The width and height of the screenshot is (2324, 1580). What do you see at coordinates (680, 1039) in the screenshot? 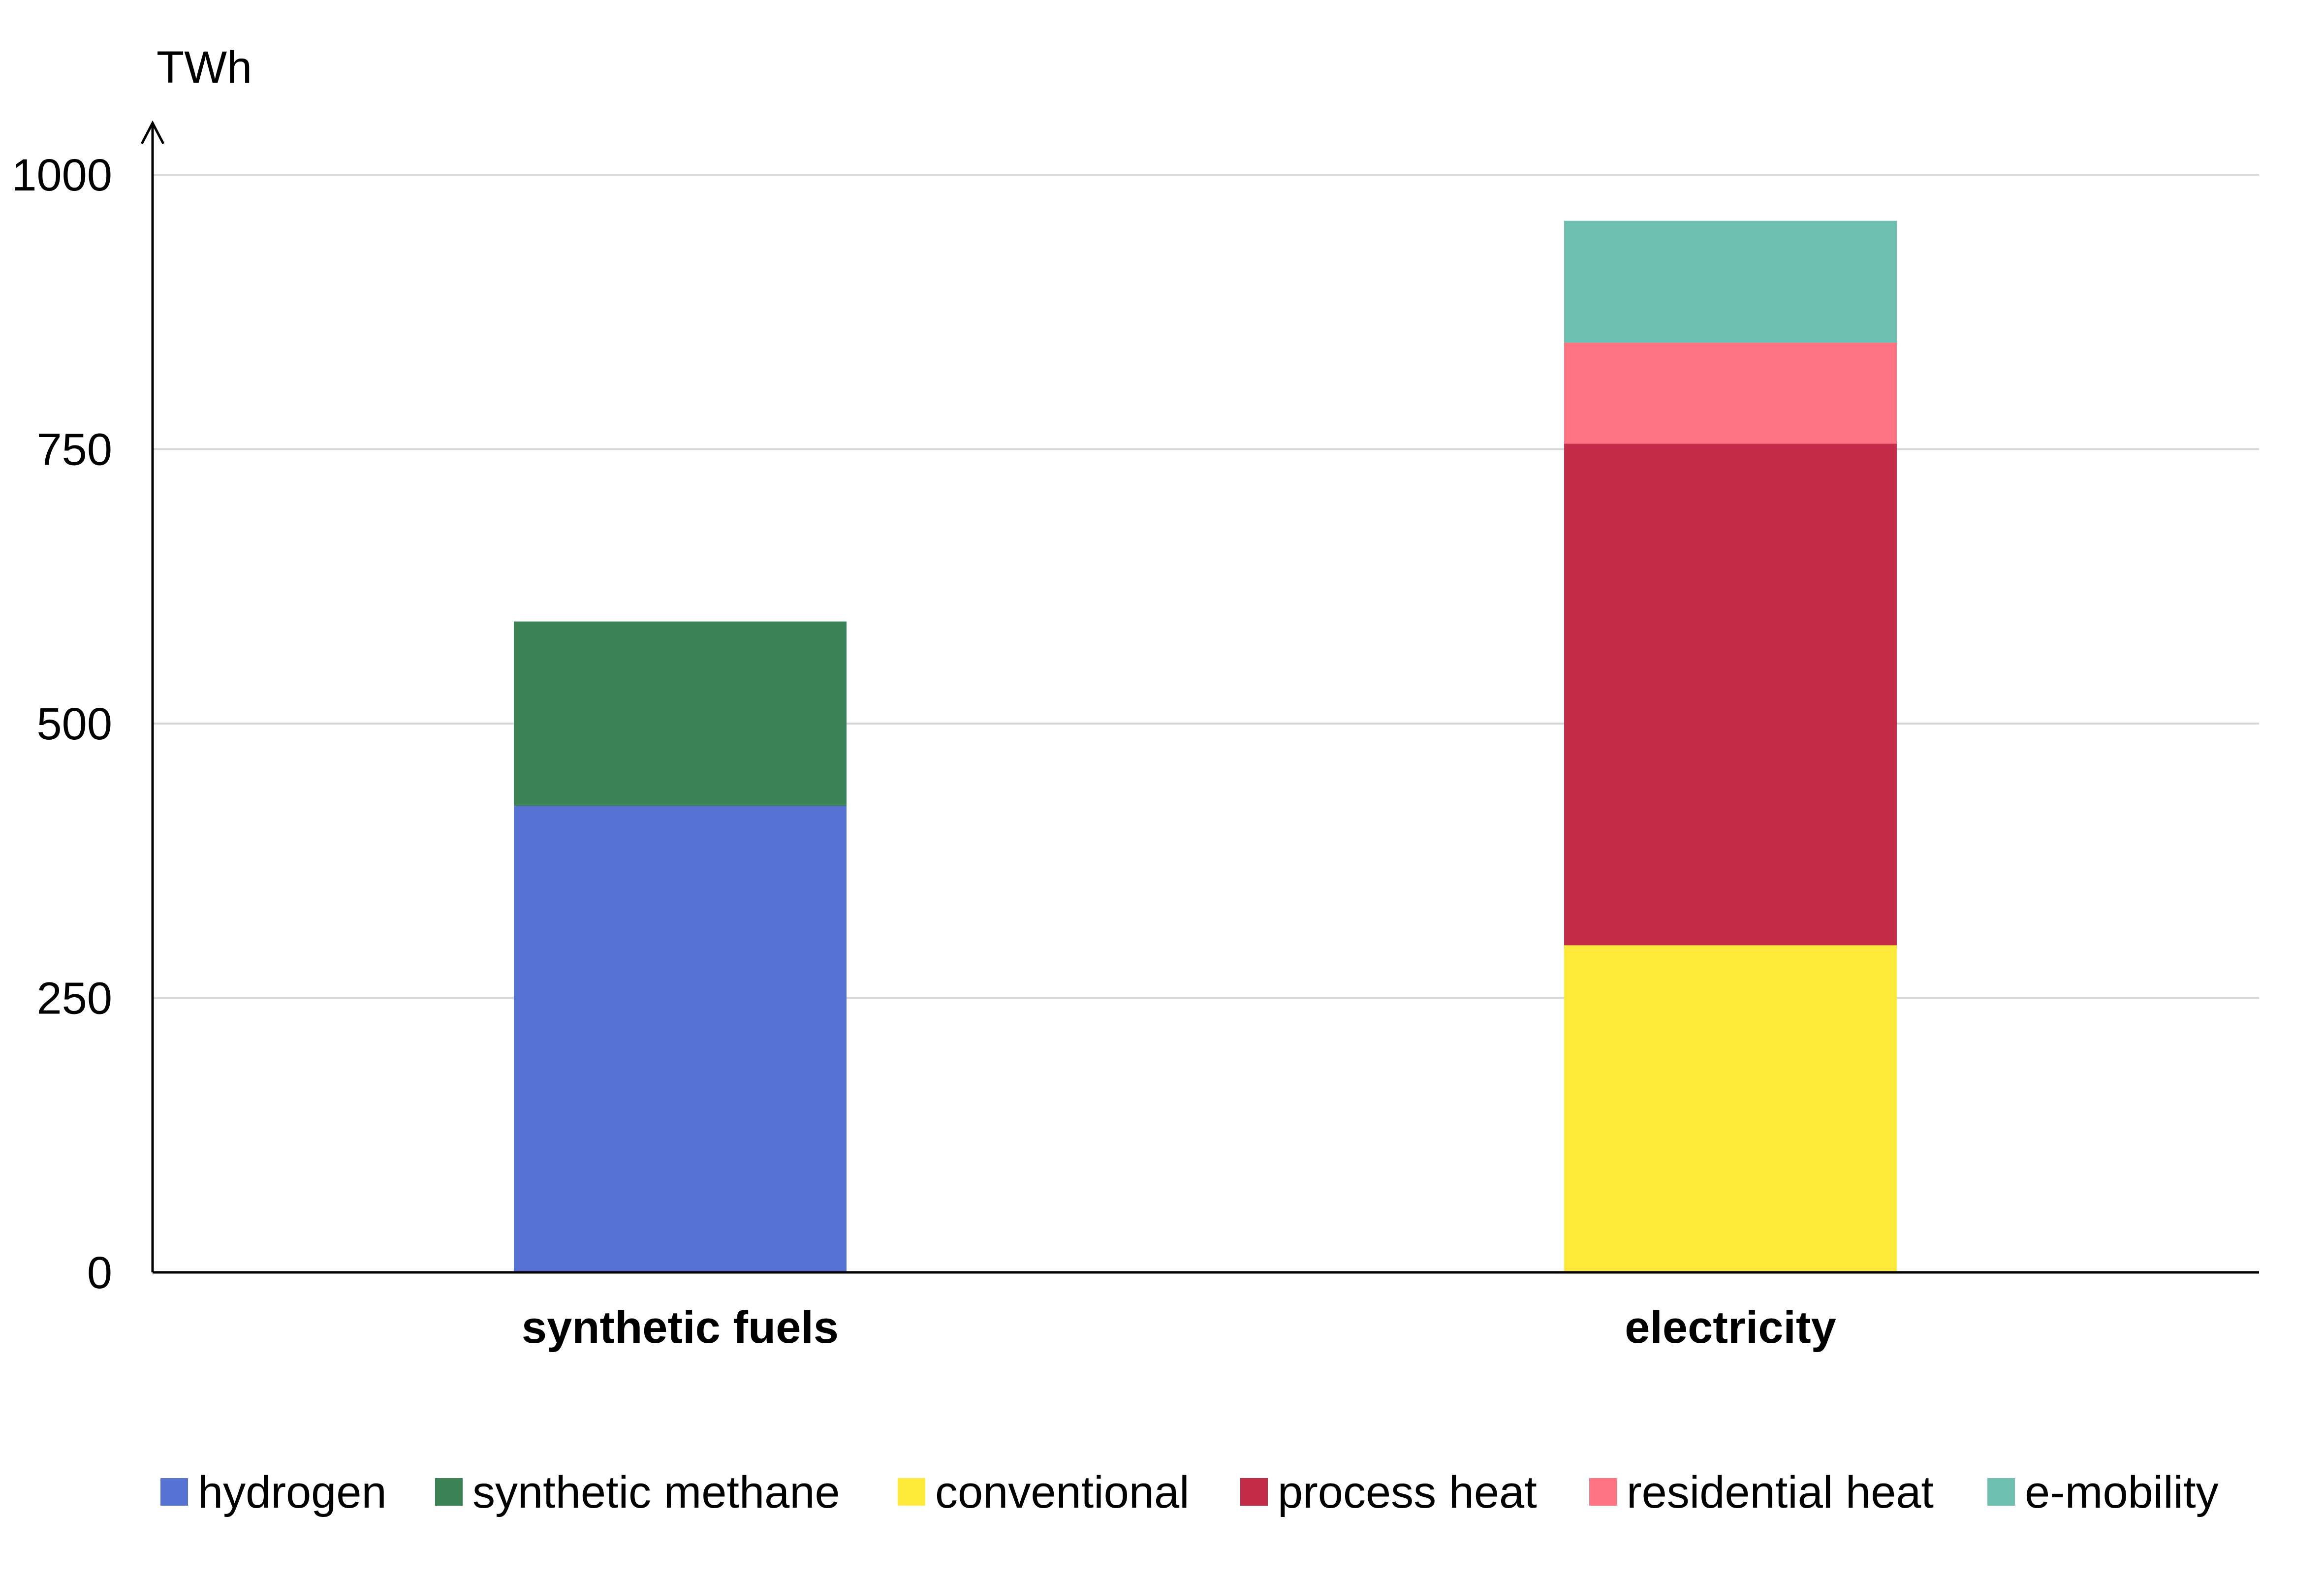
I see `bar-segment-hydrogen` at bounding box center [680, 1039].